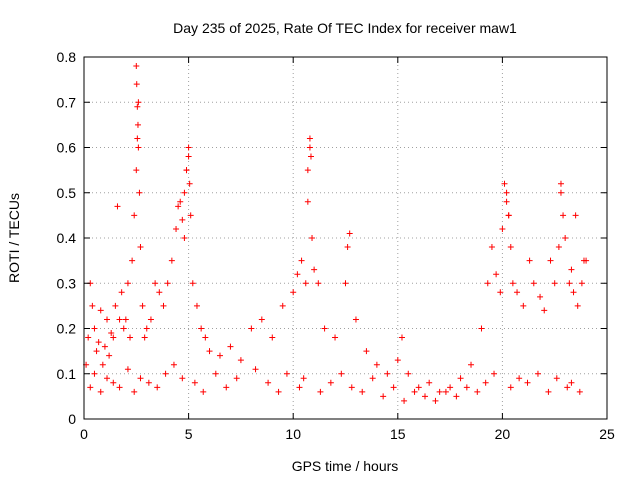 The image size is (640, 480). What do you see at coordinates (67, 57) in the screenshot?
I see `y-tick-label: 0.8` at bounding box center [67, 57].